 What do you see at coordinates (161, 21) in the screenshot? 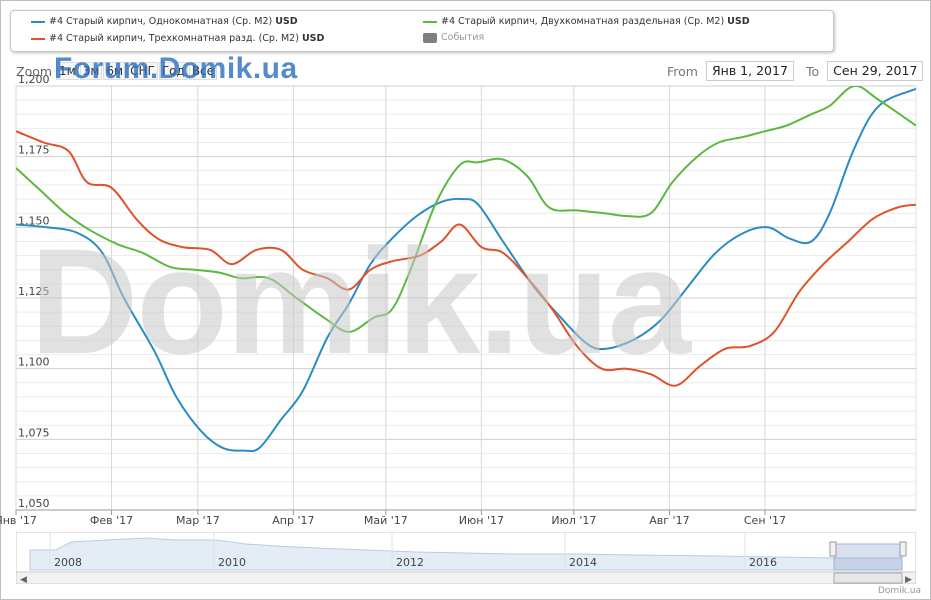
I see `legend-label: #4 Старый кирпич, Однокомнатная (Ср. М2)` at bounding box center [161, 21].